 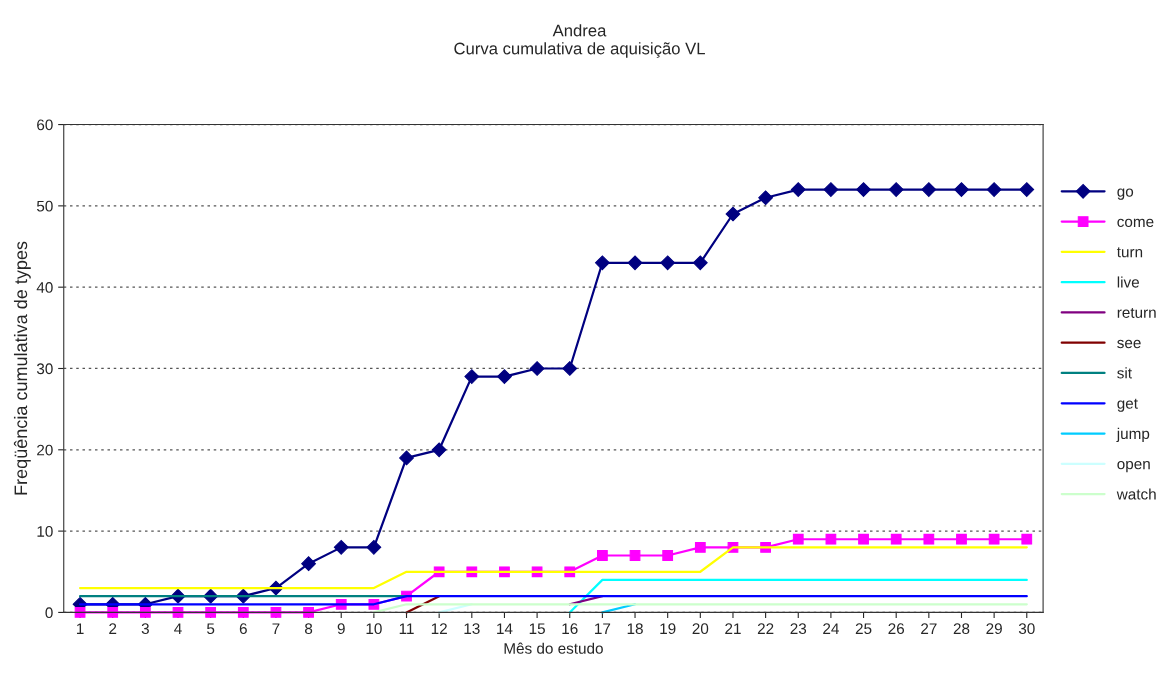 What do you see at coordinates (374, 629) in the screenshot?
I see `x-tick-label: 10` at bounding box center [374, 629].